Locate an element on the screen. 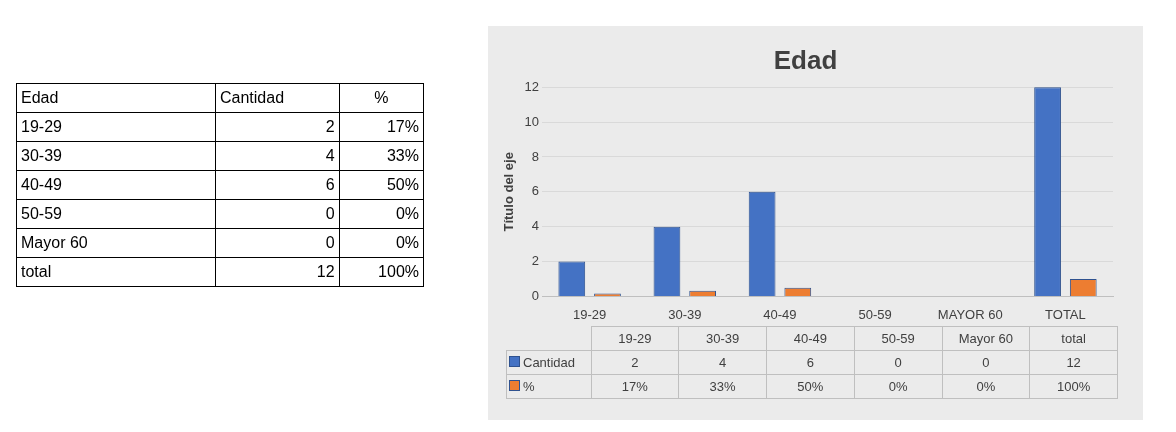 The image size is (1176, 432). y-tick-label: 12 is located at coordinates (532, 86).